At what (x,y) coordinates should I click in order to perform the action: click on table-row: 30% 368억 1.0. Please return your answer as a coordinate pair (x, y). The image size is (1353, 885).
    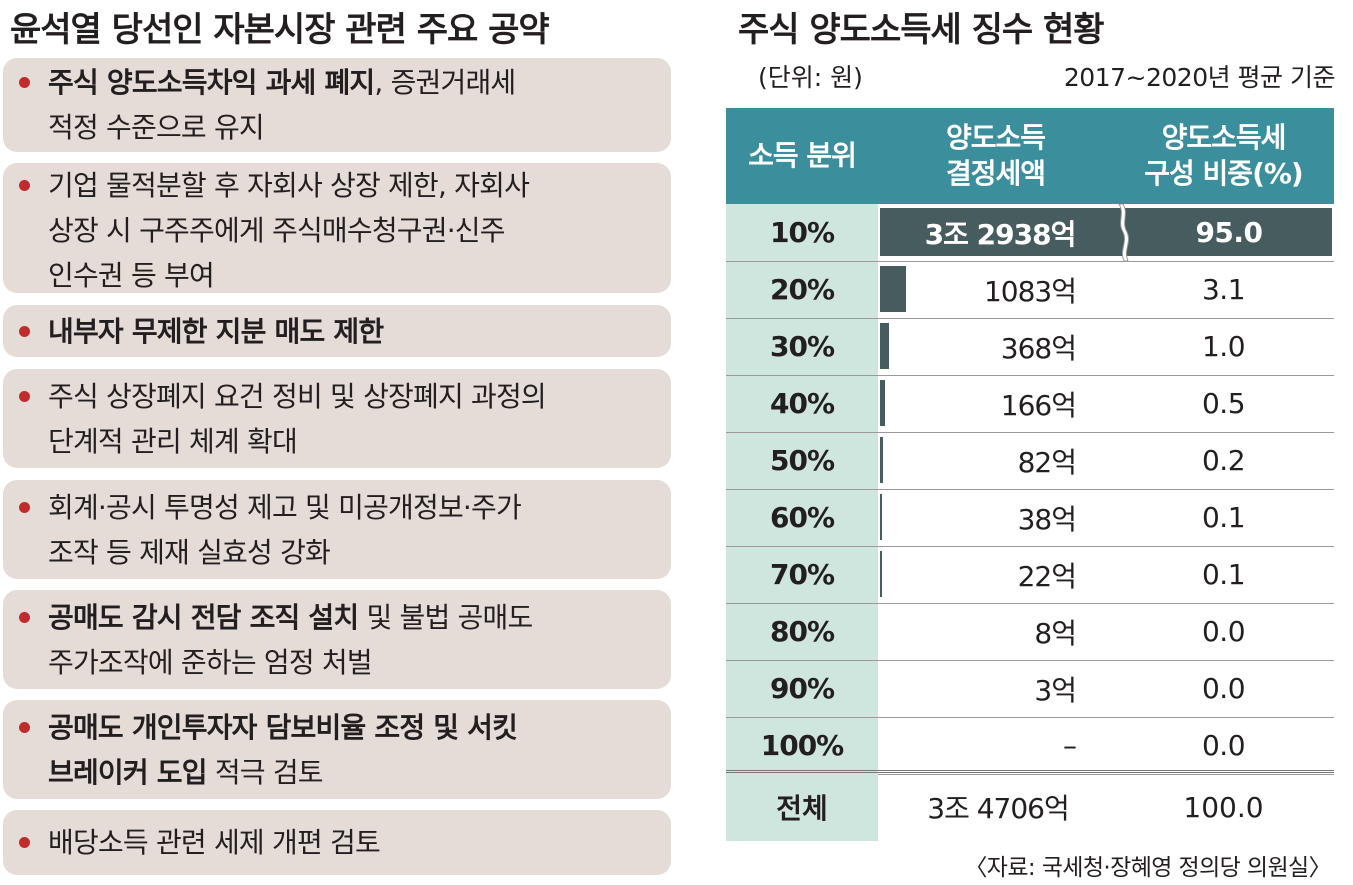
    Looking at the image, I should click on (1030, 347).